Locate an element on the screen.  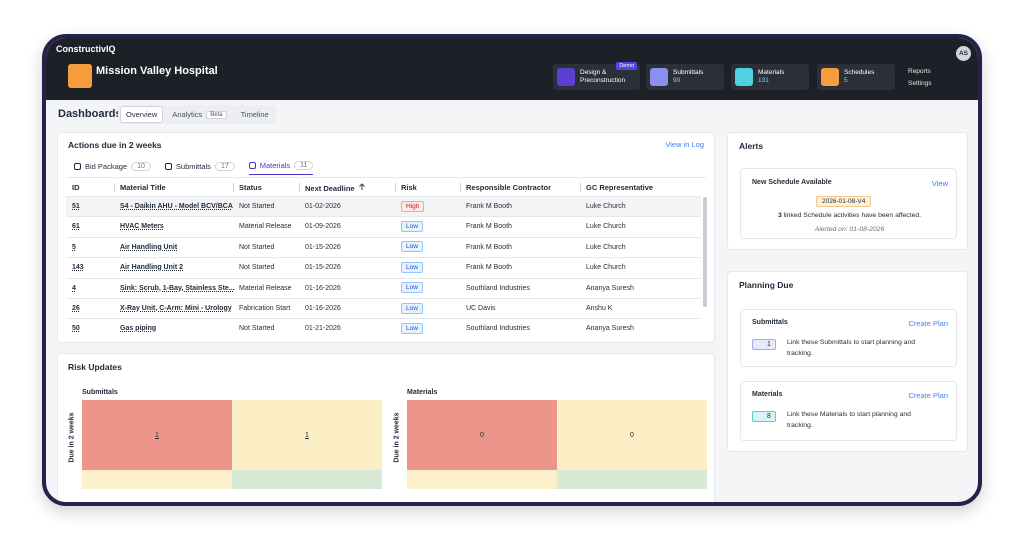
view-in-log: View in Log is located at coordinates (684, 144).